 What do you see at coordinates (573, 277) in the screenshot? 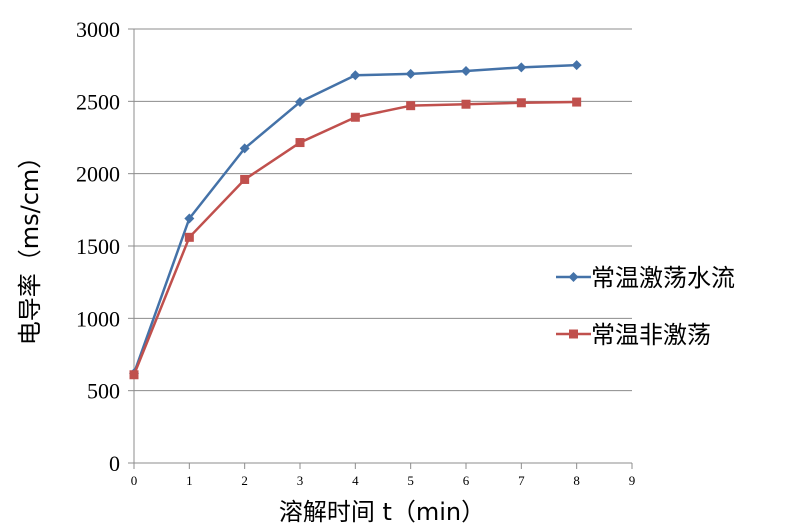
I see `legend-marker-diamond` at bounding box center [573, 277].